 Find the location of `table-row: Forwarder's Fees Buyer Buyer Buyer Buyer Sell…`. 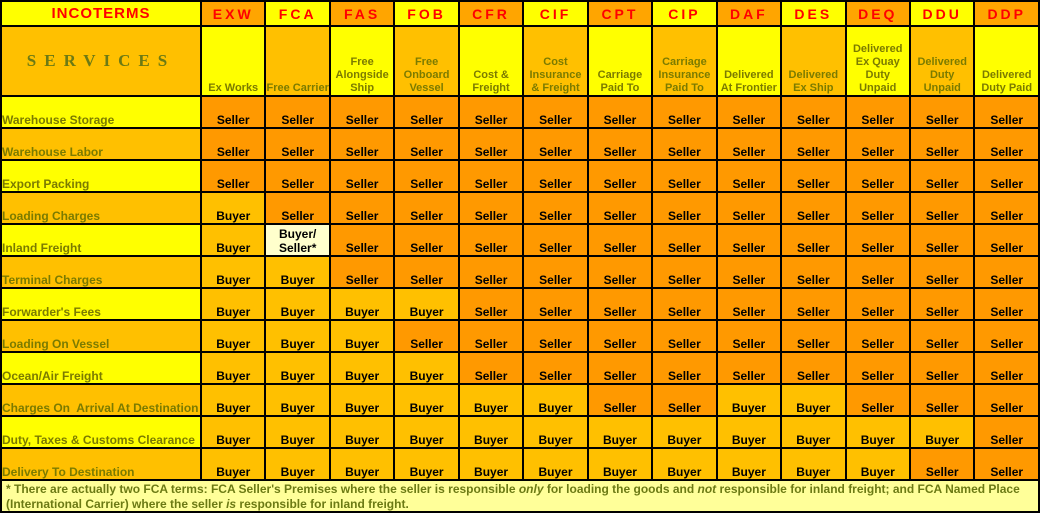

table-row: Forwarder's Fees Buyer Buyer Buyer Buyer Sell… is located at coordinates (520, 304).